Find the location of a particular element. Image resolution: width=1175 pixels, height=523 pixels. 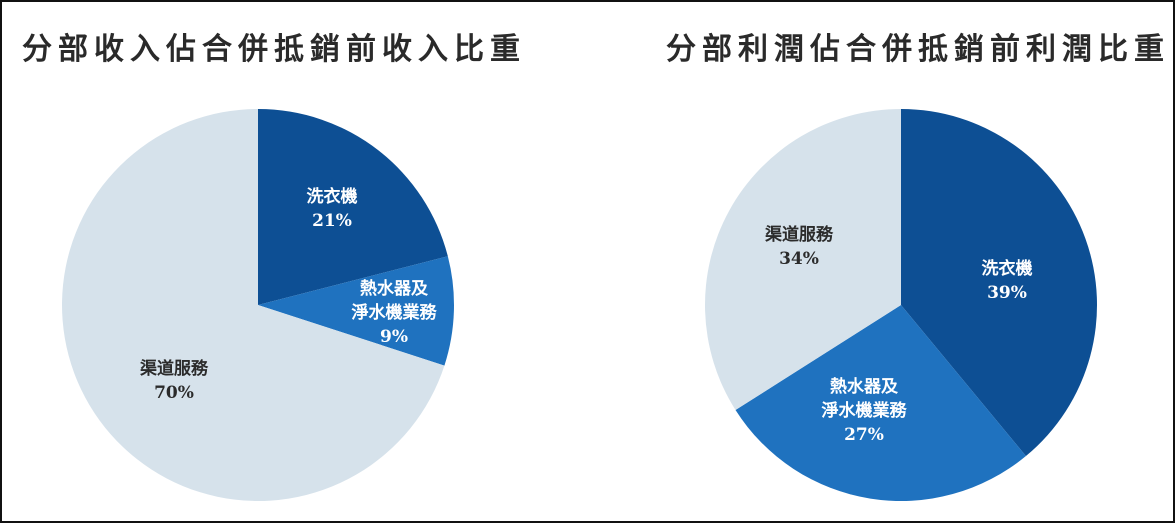

profit-chart-title: 分部利潤佔合併抵銷前利潤比重 is located at coordinates (918, 49).